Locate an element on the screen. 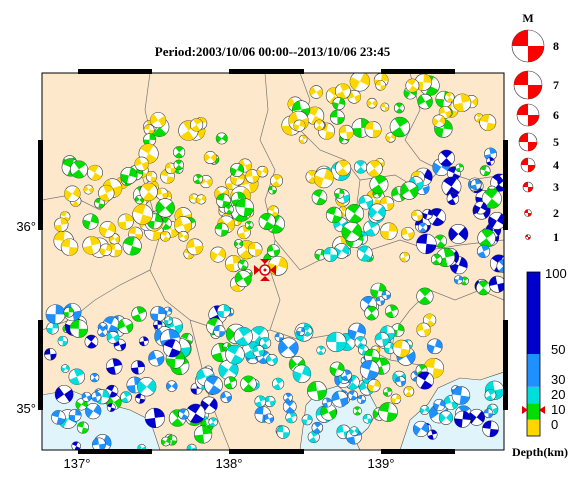 This screenshot has height=500, width=580. depth-tick-label: 50 is located at coordinates (558, 349).